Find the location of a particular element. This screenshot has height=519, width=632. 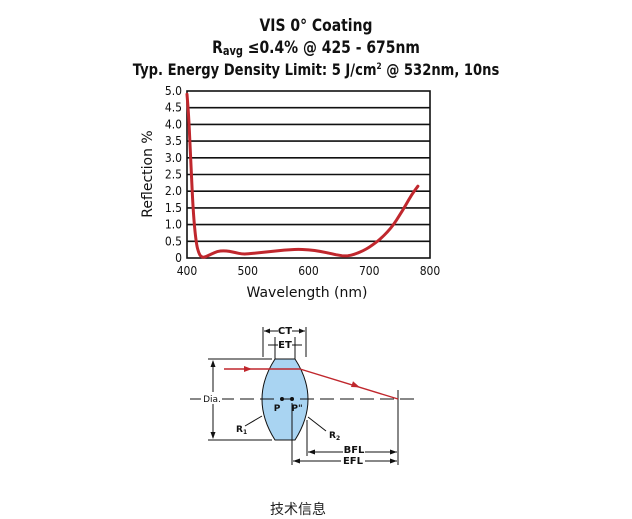

r1-leader is located at coordinates (253, 421).